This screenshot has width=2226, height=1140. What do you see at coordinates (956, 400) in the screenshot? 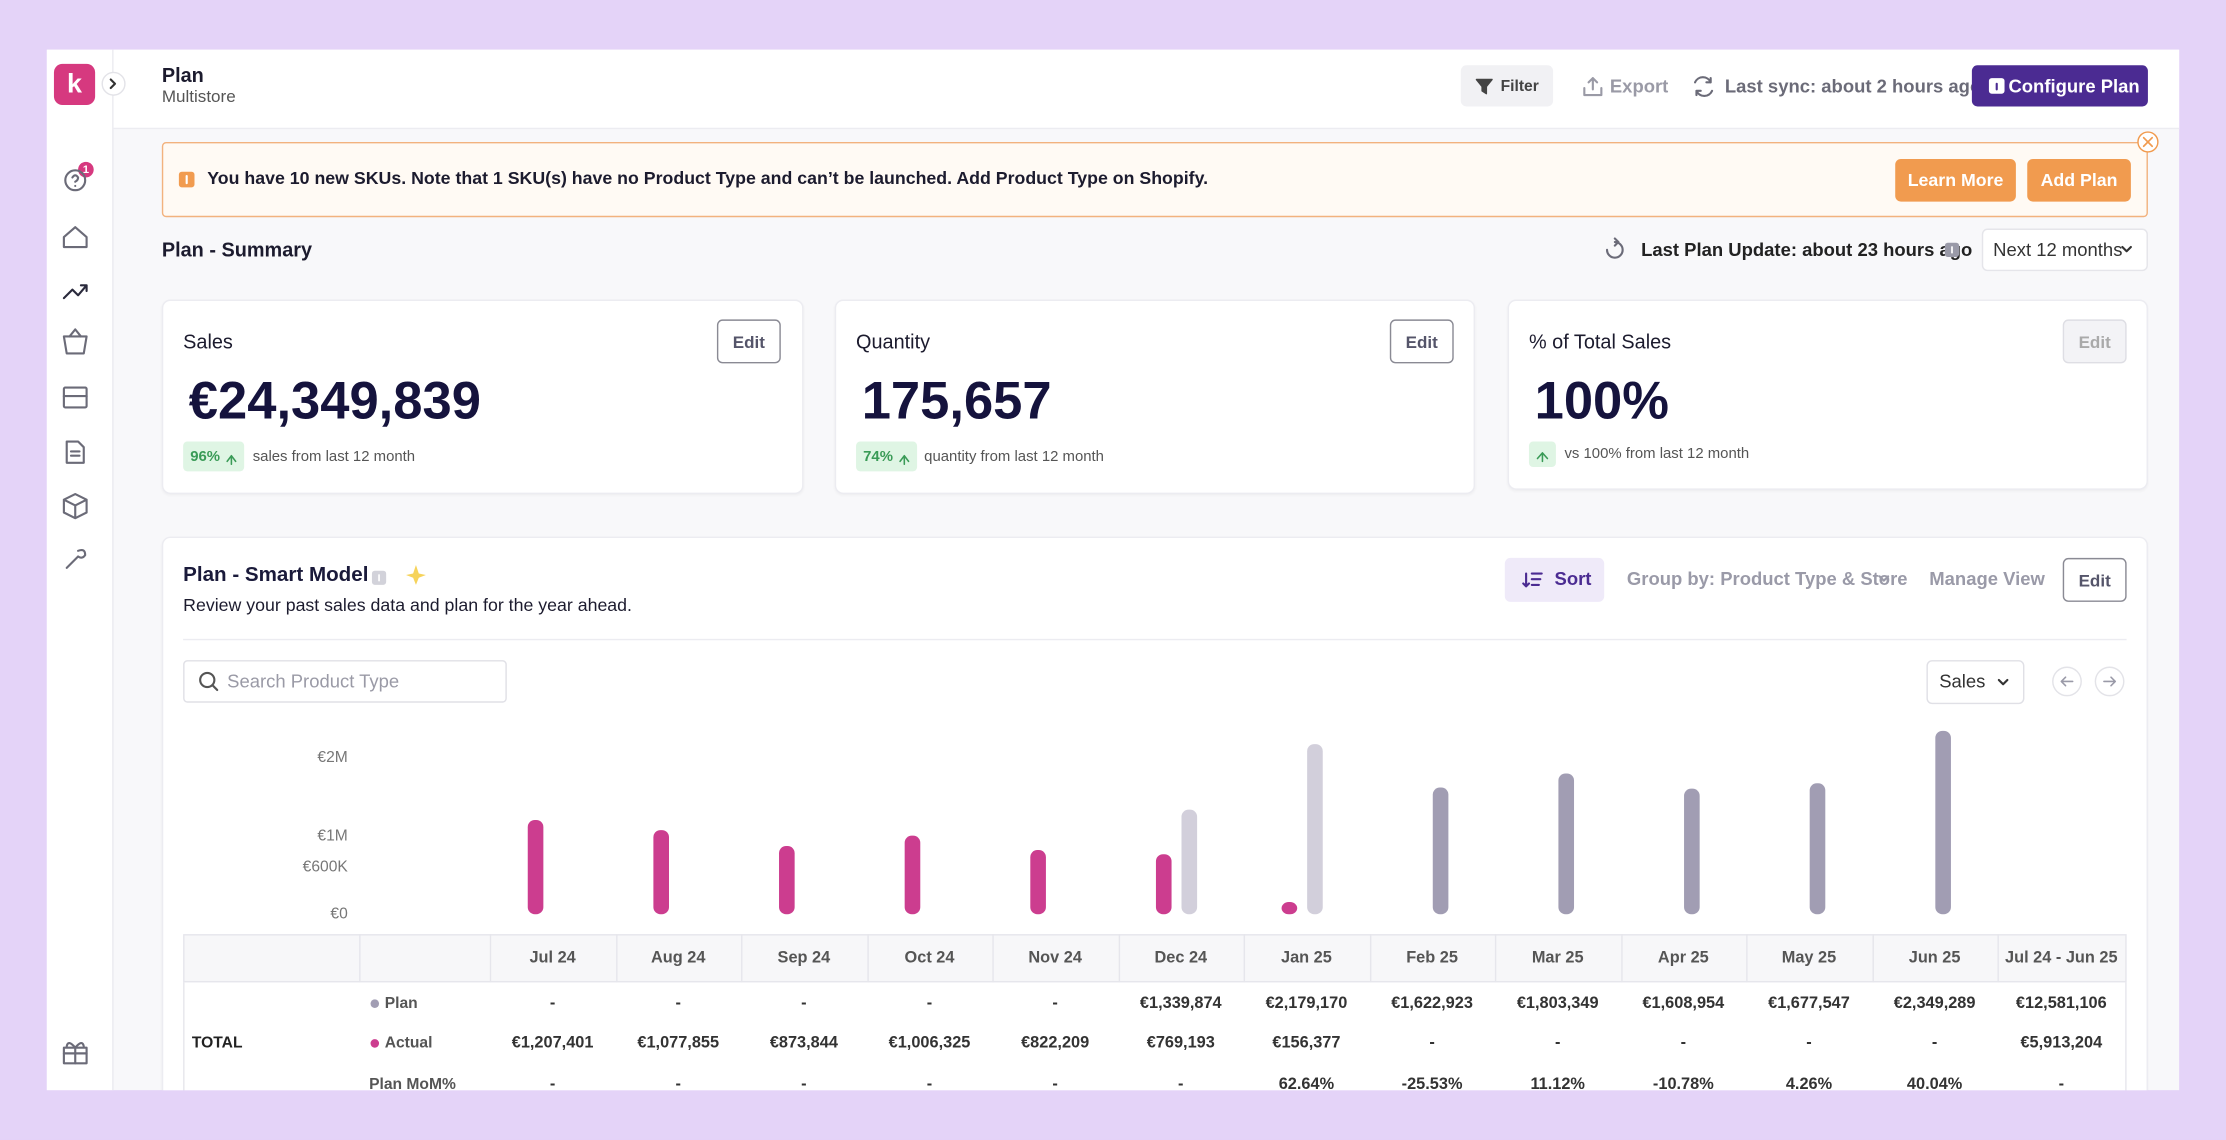
I see `card-value: 175,657` at bounding box center [956, 400].